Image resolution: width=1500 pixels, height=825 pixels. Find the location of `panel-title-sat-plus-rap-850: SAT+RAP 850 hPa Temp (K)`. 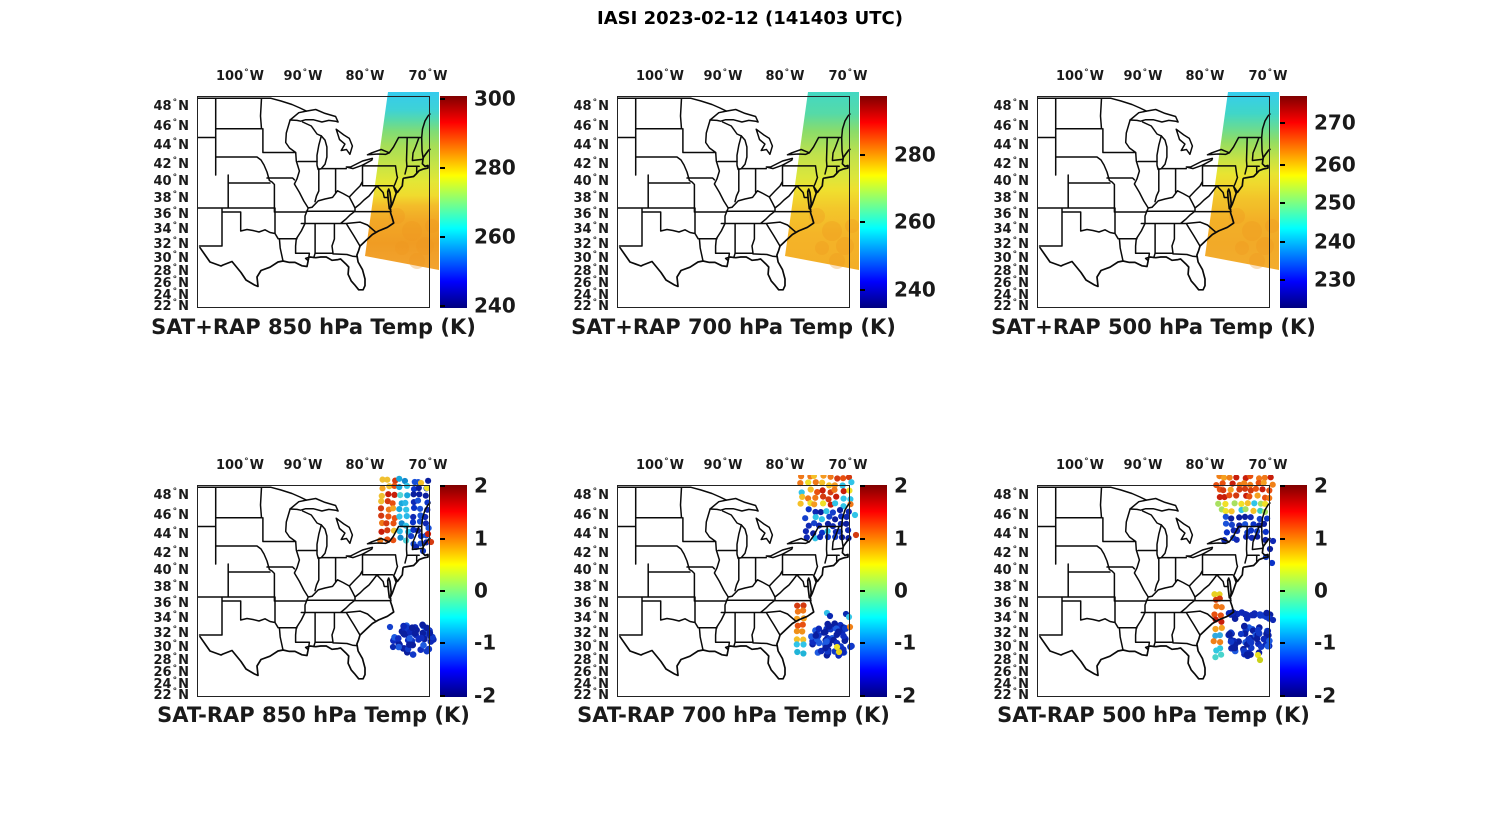

panel-title-sat-plus-rap-850: SAT+RAP 850 hPa Temp (K) is located at coordinates (313, 327).